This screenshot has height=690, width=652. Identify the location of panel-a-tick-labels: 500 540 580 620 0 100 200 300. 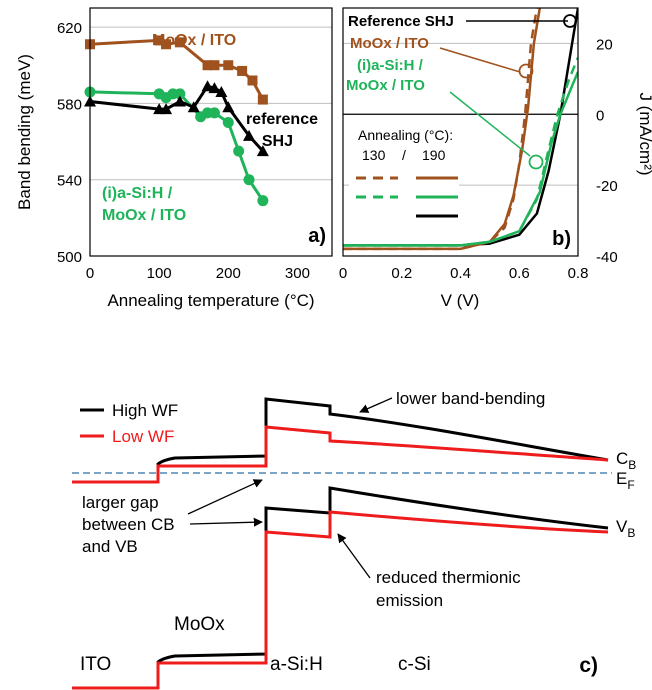
(183, 151).